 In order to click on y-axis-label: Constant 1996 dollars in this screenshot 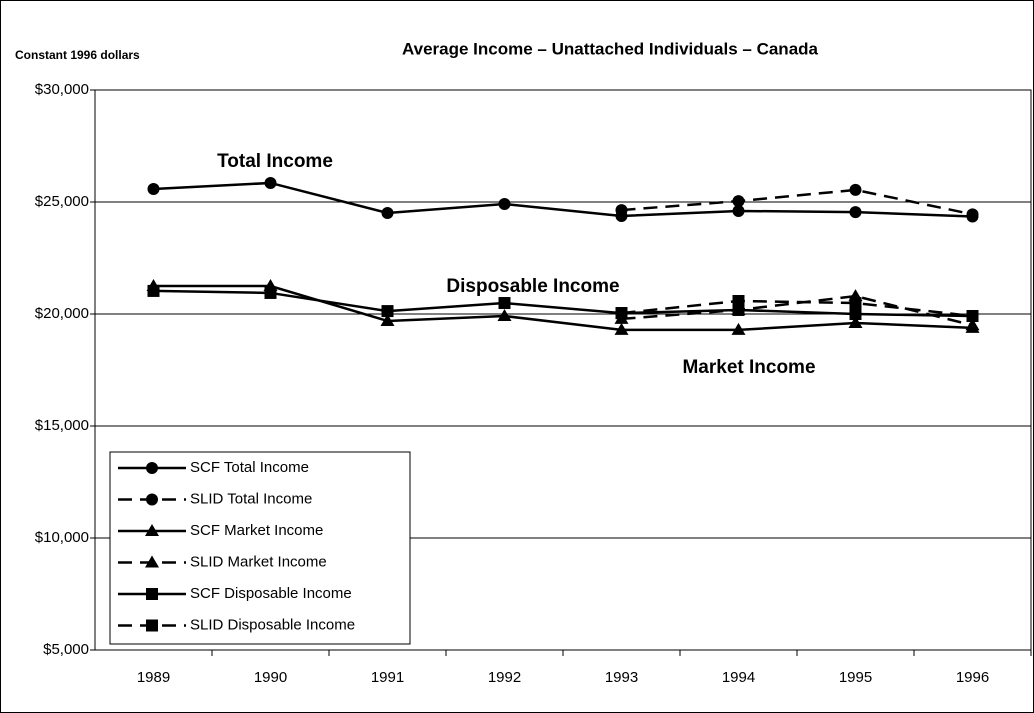, I will do `click(77, 55)`.